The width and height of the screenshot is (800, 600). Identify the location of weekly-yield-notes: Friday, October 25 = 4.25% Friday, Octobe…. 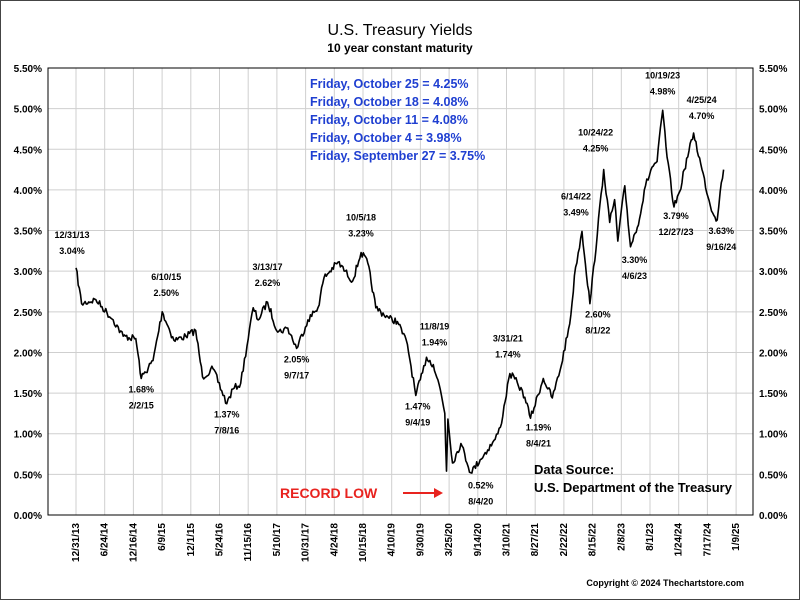
(397, 120).